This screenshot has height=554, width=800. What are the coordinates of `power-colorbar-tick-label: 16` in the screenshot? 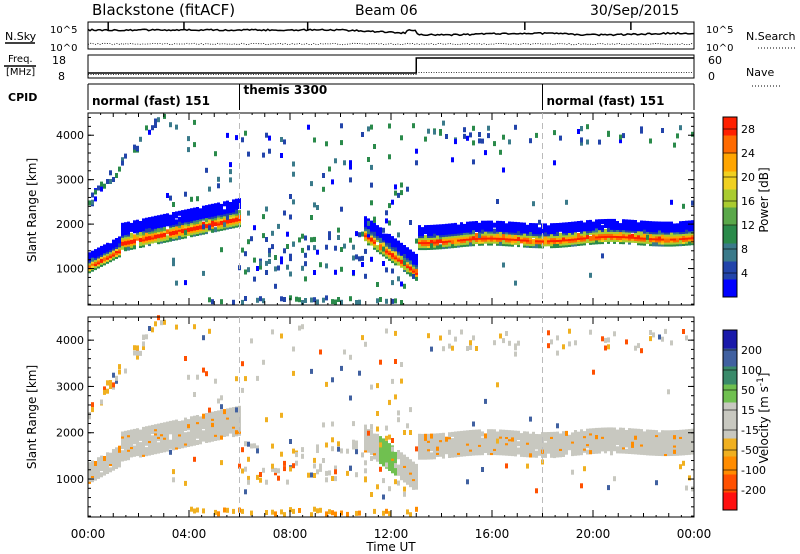 It's located at (748, 201).